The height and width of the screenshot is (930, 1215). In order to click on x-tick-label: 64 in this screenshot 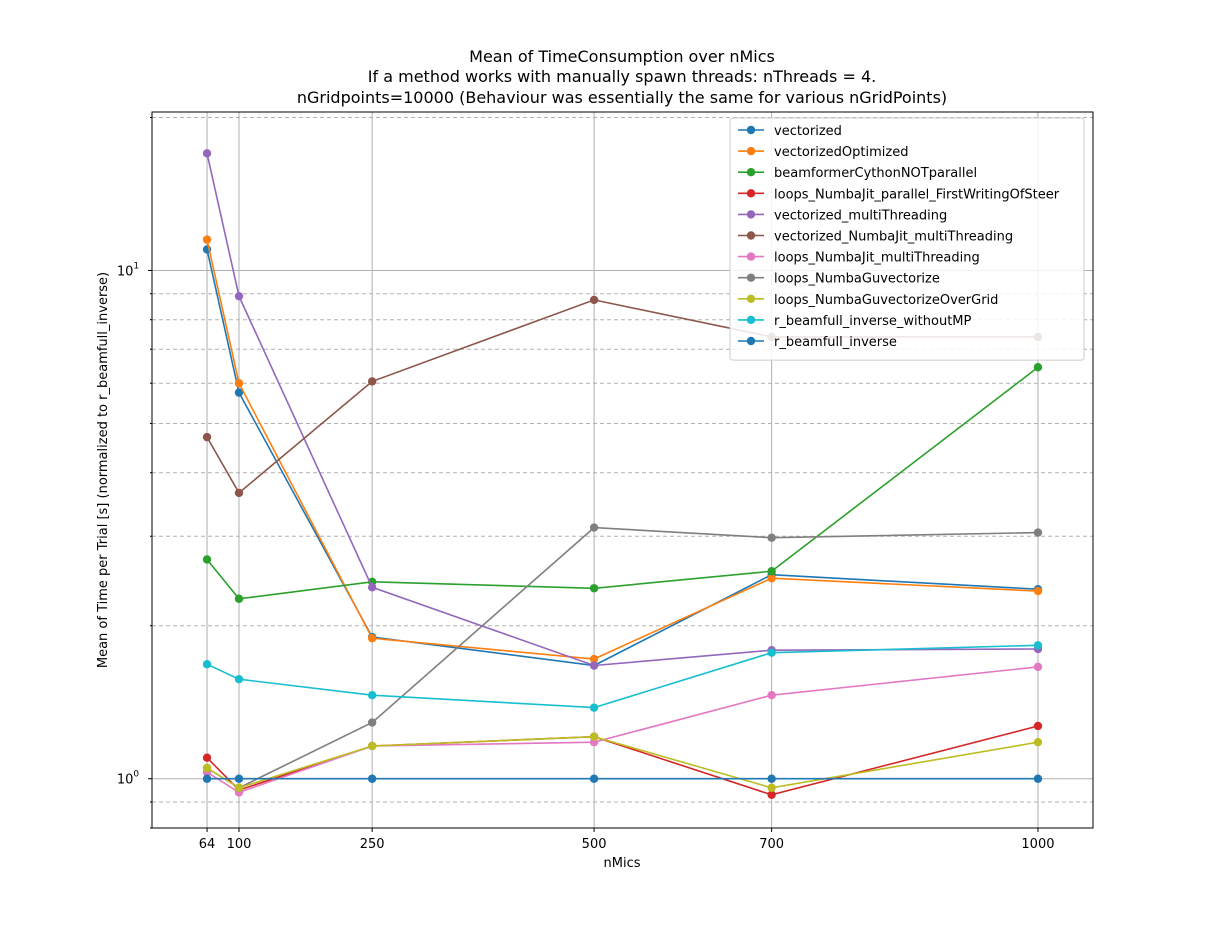, I will do `click(207, 844)`.